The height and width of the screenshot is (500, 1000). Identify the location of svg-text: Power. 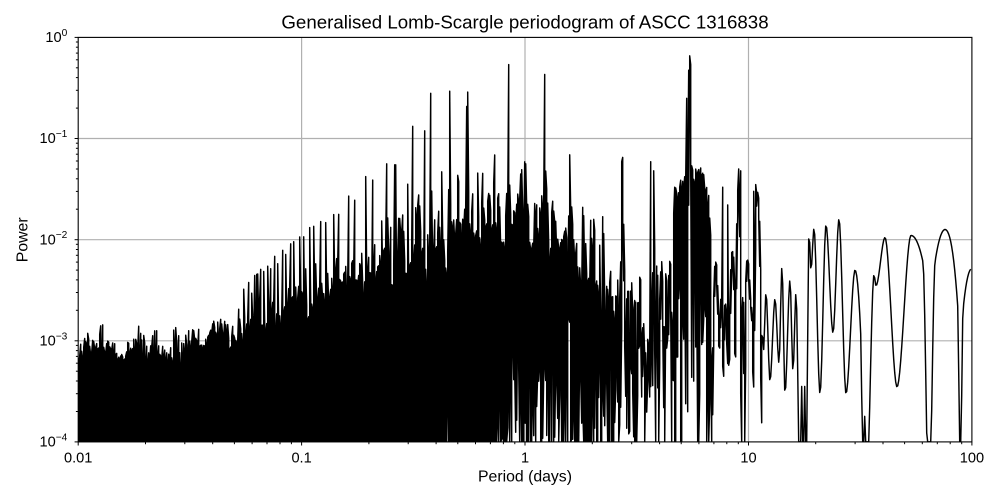
(22, 239).